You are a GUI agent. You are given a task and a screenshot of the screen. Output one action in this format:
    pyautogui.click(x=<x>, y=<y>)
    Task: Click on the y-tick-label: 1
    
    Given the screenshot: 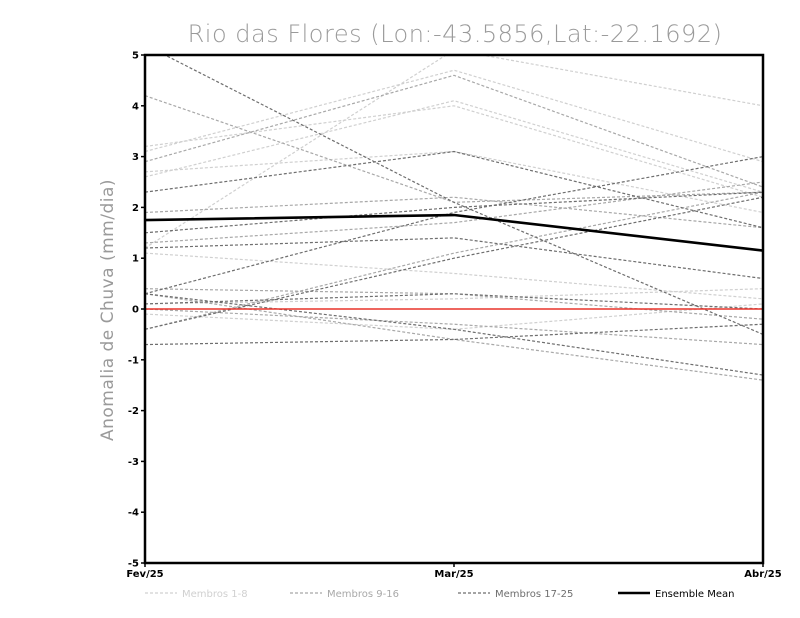 What is the action you would take?
    pyautogui.click(x=135, y=259)
    